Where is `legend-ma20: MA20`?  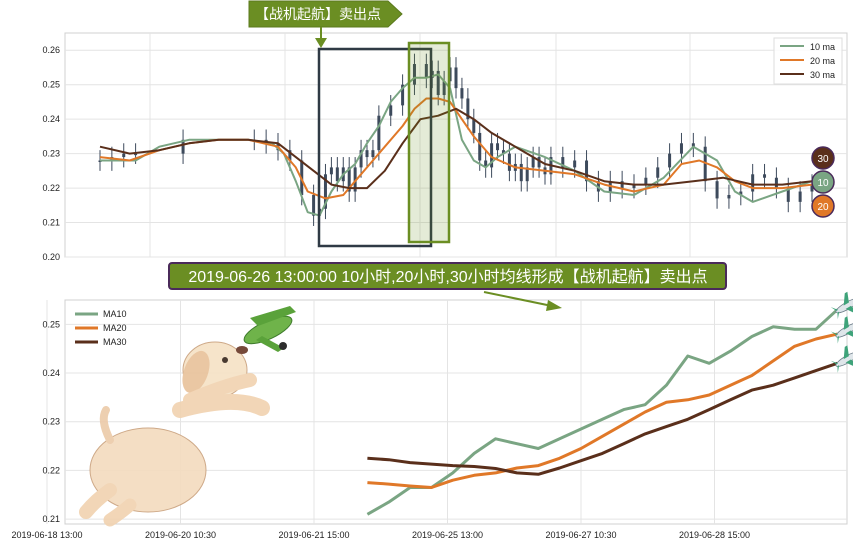 legend-ma20: MA20 is located at coordinates (115, 328).